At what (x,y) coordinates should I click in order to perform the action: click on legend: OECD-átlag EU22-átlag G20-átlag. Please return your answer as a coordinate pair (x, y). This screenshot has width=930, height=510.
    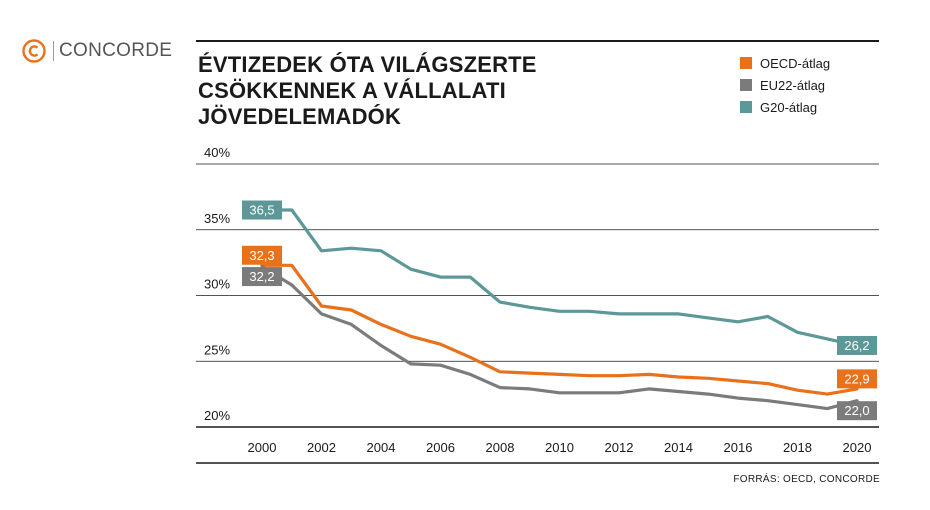
    Looking at the image, I should click on (785, 85).